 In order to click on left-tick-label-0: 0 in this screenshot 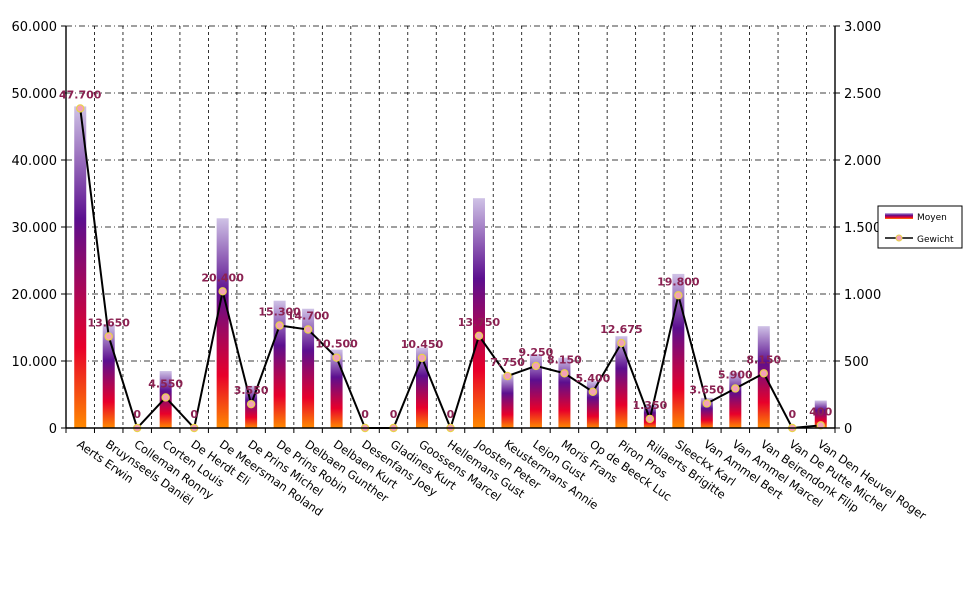, I will do `click(53, 429)`.